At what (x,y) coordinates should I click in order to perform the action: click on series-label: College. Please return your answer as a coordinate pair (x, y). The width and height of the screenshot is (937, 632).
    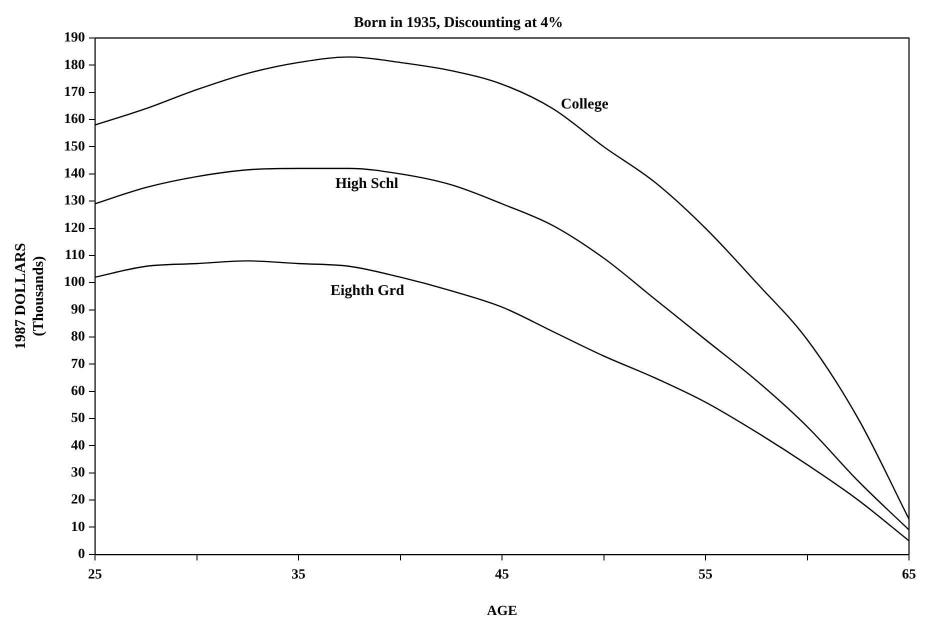
    Looking at the image, I should click on (584, 104).